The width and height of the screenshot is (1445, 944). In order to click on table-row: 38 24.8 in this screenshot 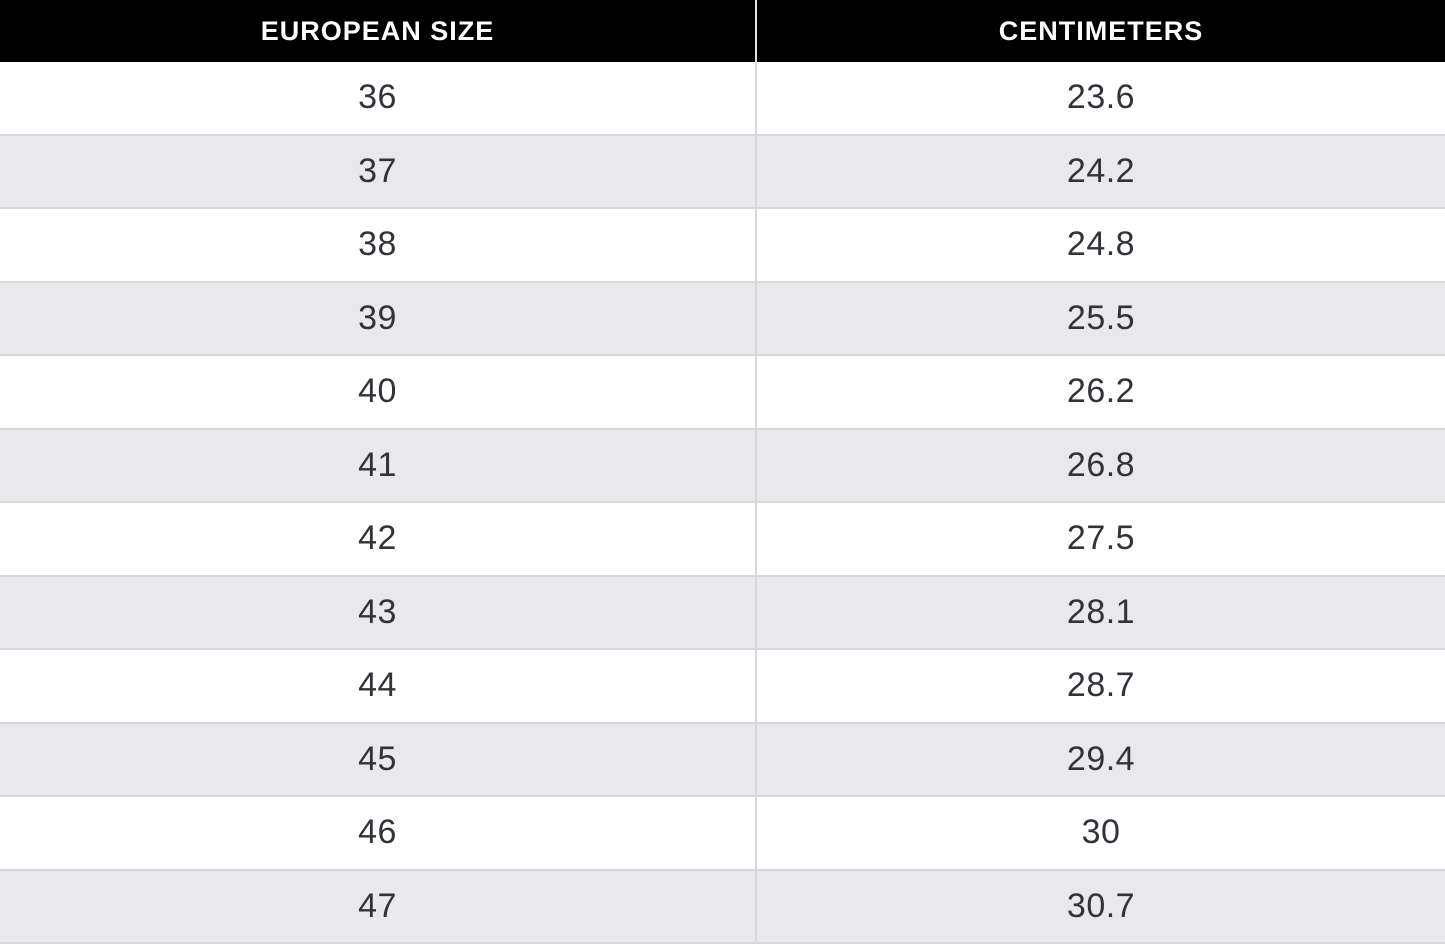, I will do `click(722, 245)`.